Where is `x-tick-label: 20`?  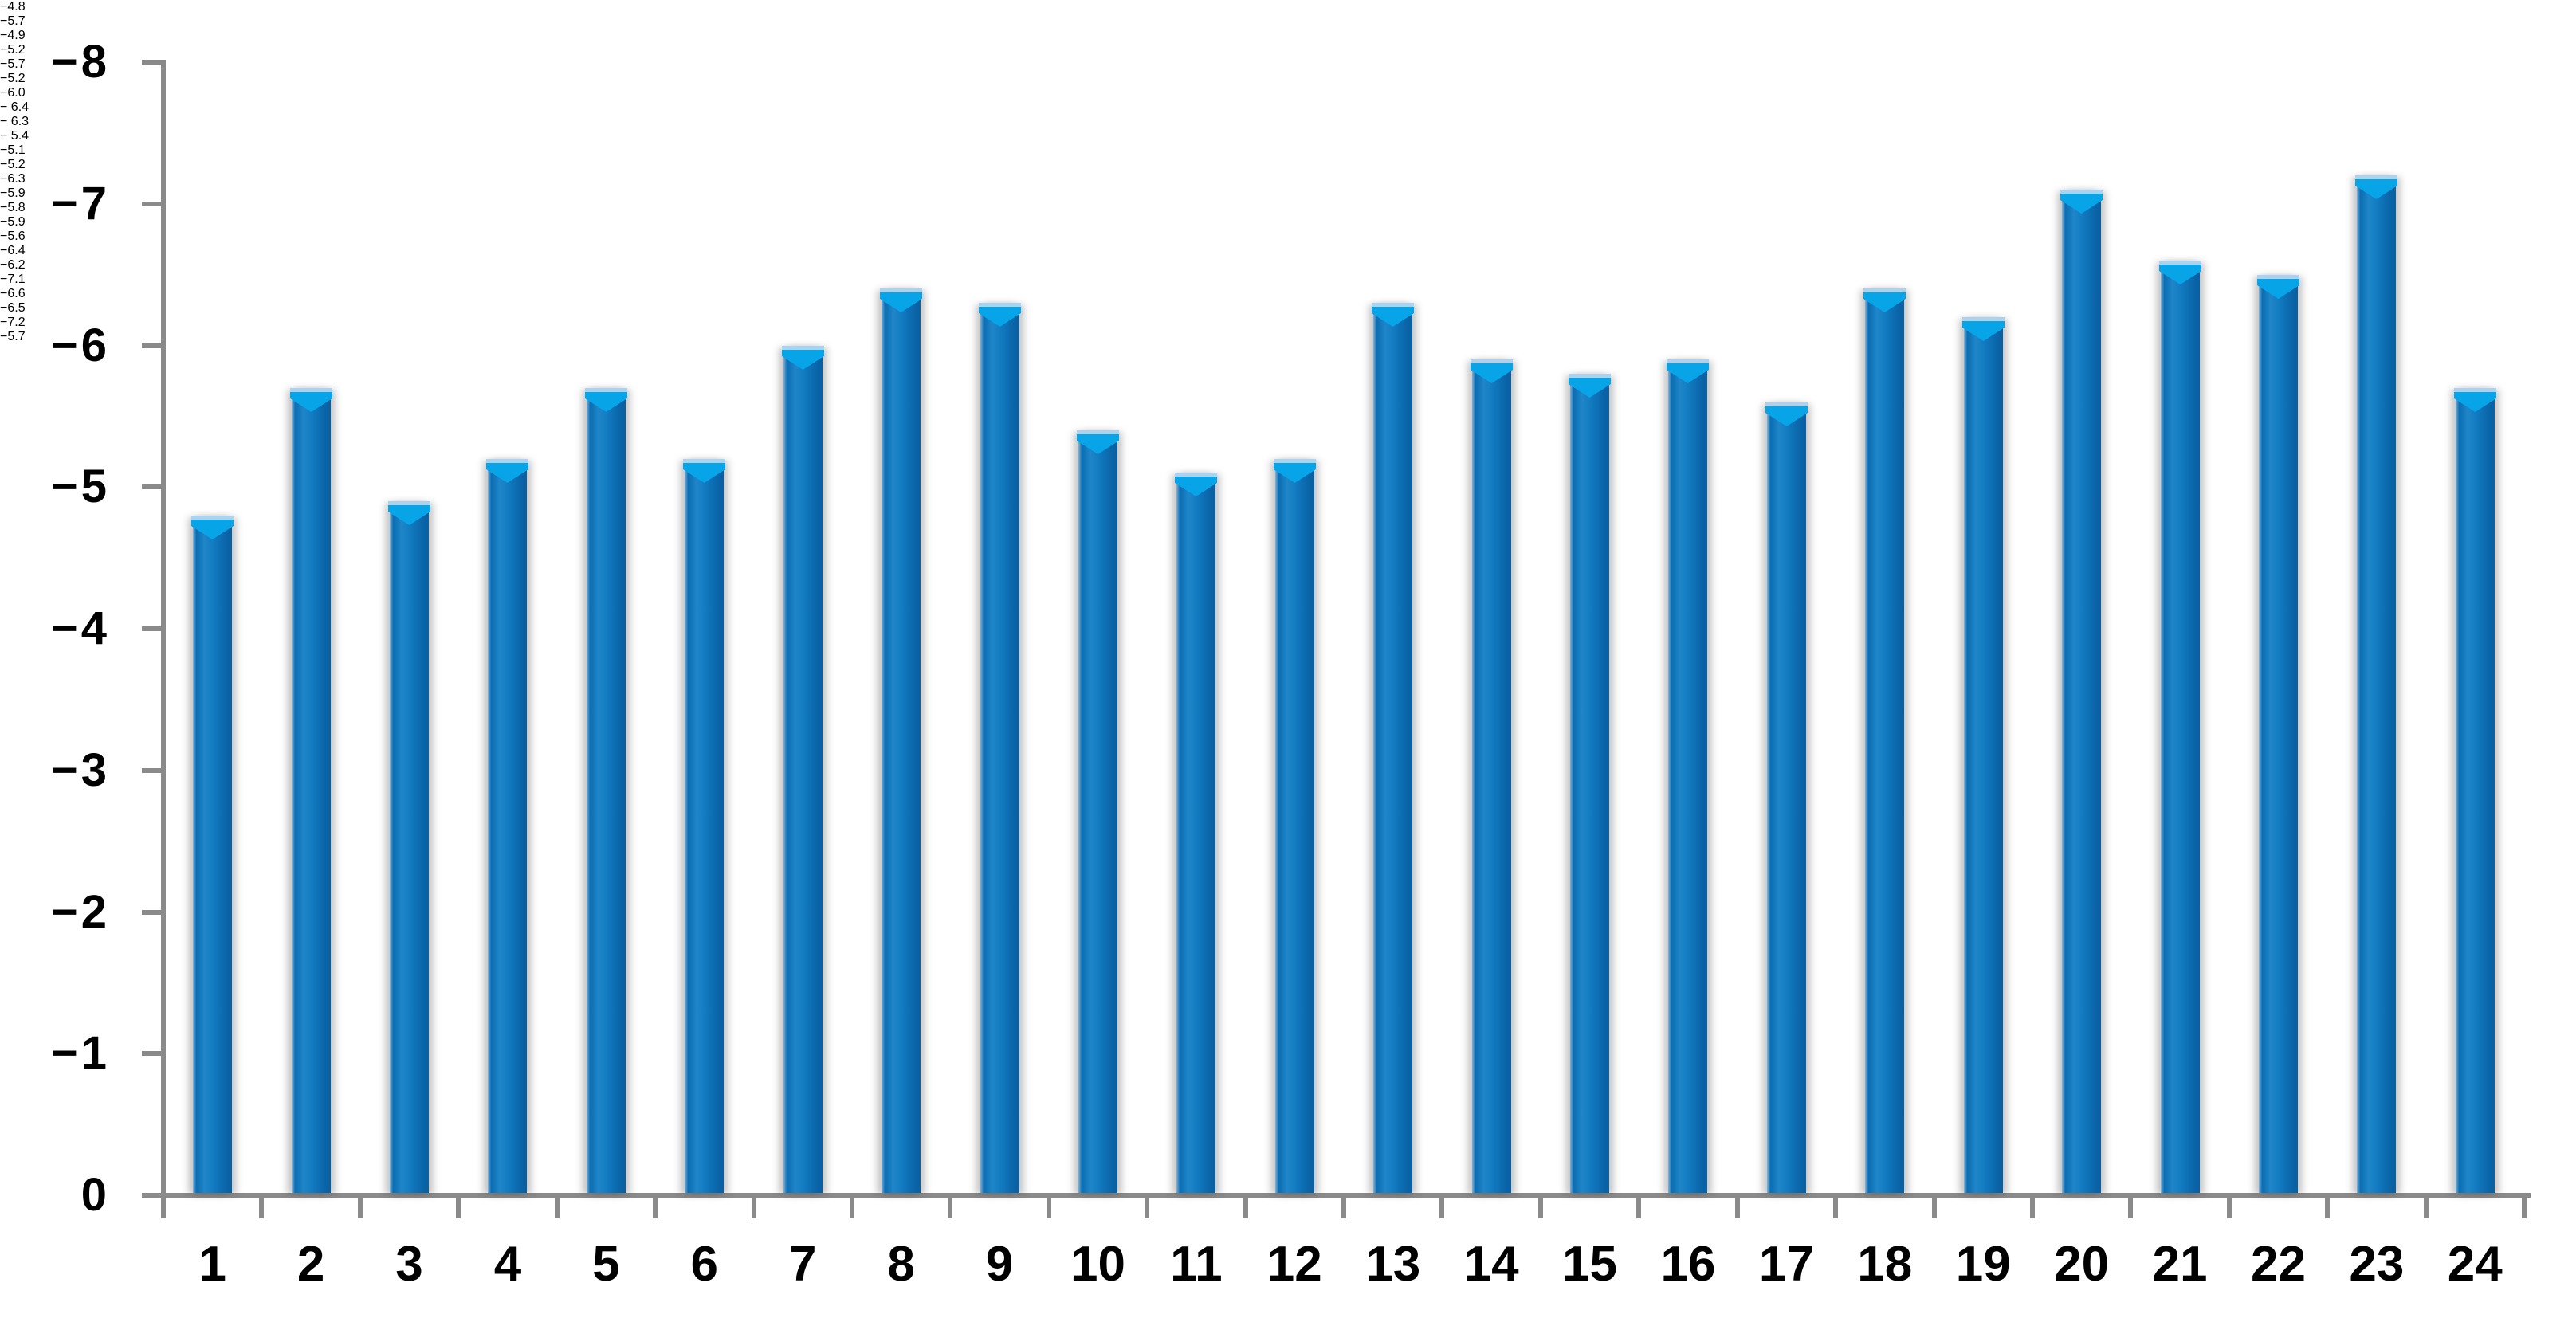
x-tick-label: 20 is located at coordinates (2082, 1265).